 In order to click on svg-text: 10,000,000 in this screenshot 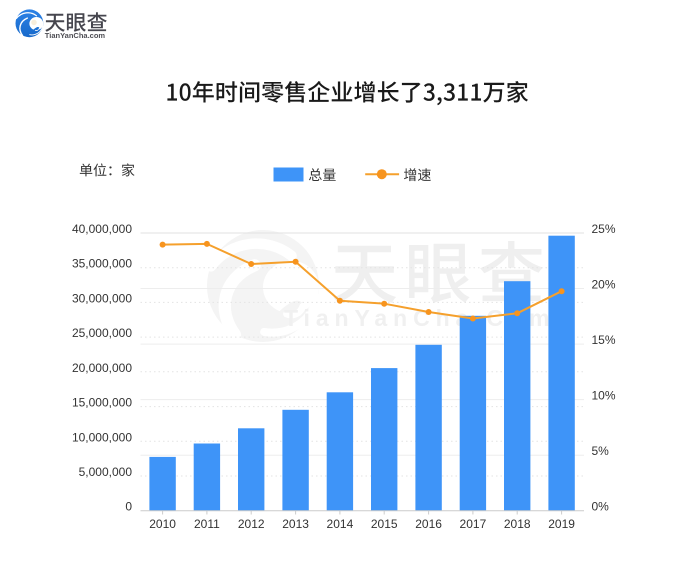, I will do `click(102, 437)`.